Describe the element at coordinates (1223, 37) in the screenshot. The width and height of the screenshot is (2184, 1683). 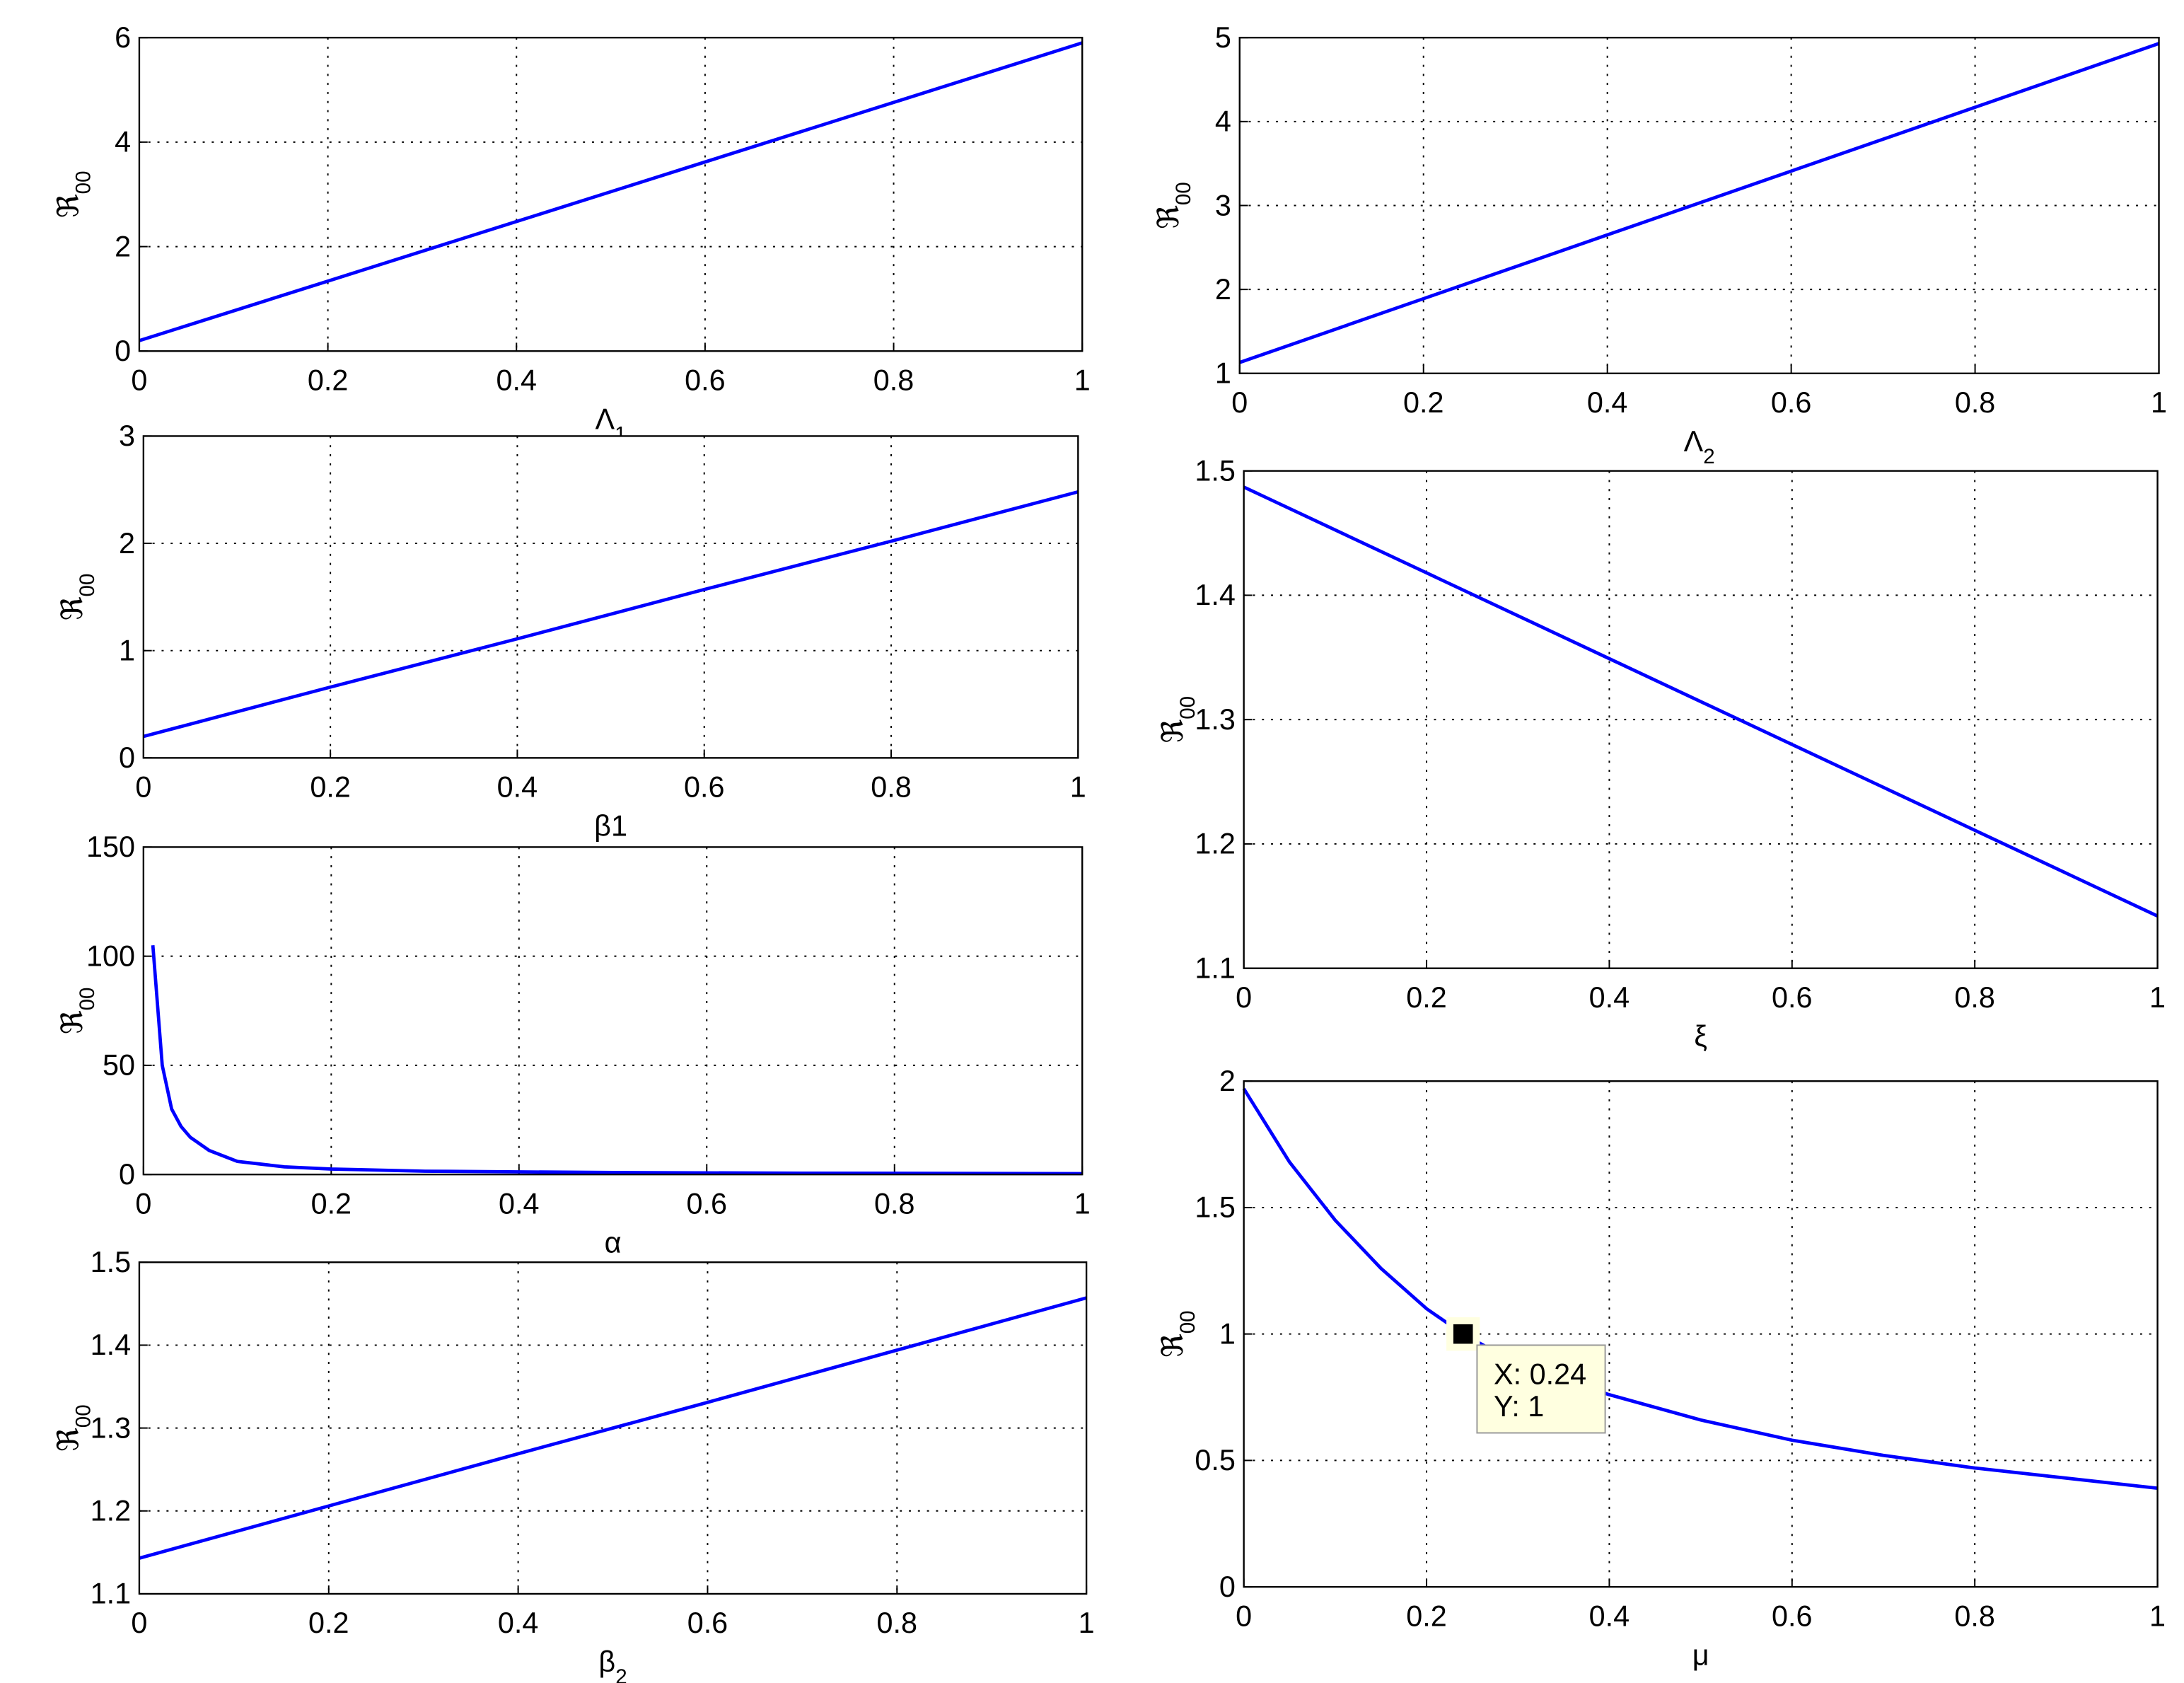
I see `y-tick-label: 5` at that location.